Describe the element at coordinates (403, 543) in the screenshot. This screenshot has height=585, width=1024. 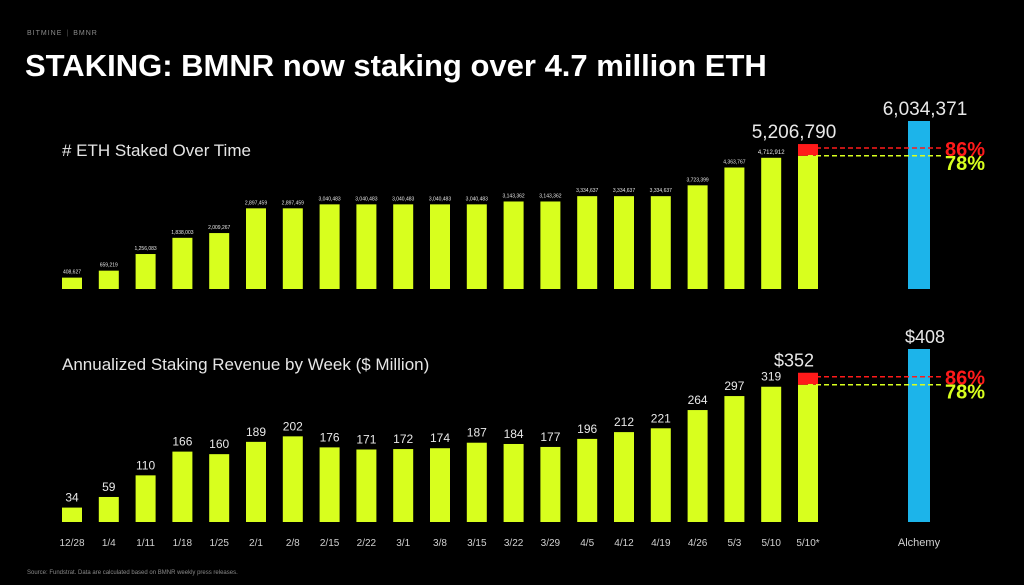
I see `x-tick-9: 3/1` at that location.